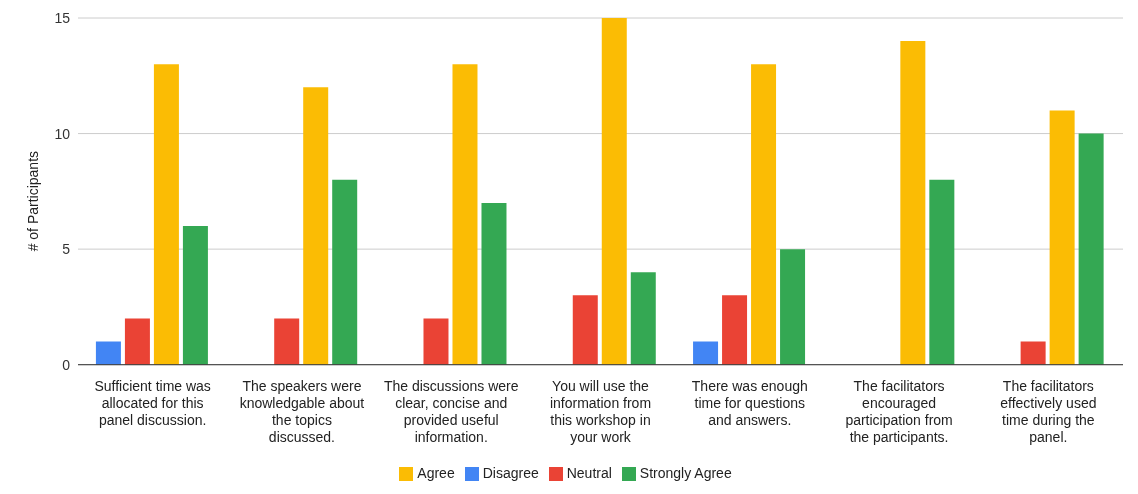 The width and height of the screenshot is (1138, 494). What do you see at coordinates (436, 472) in the screenshot?
I see `legend-label: Agree` at bounding box center [436, 472].